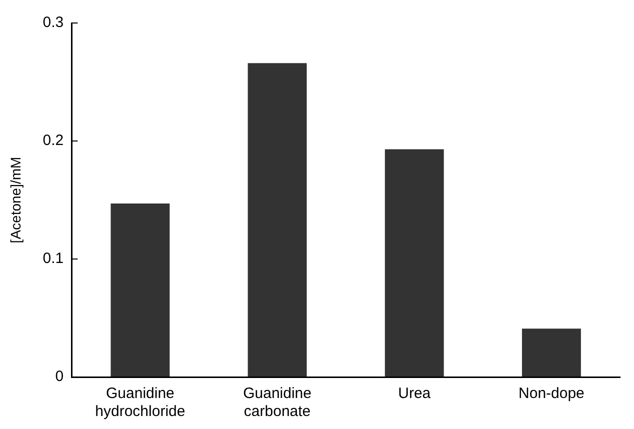  I want to click on y-tick-label: 0.2, so click(53, 141).